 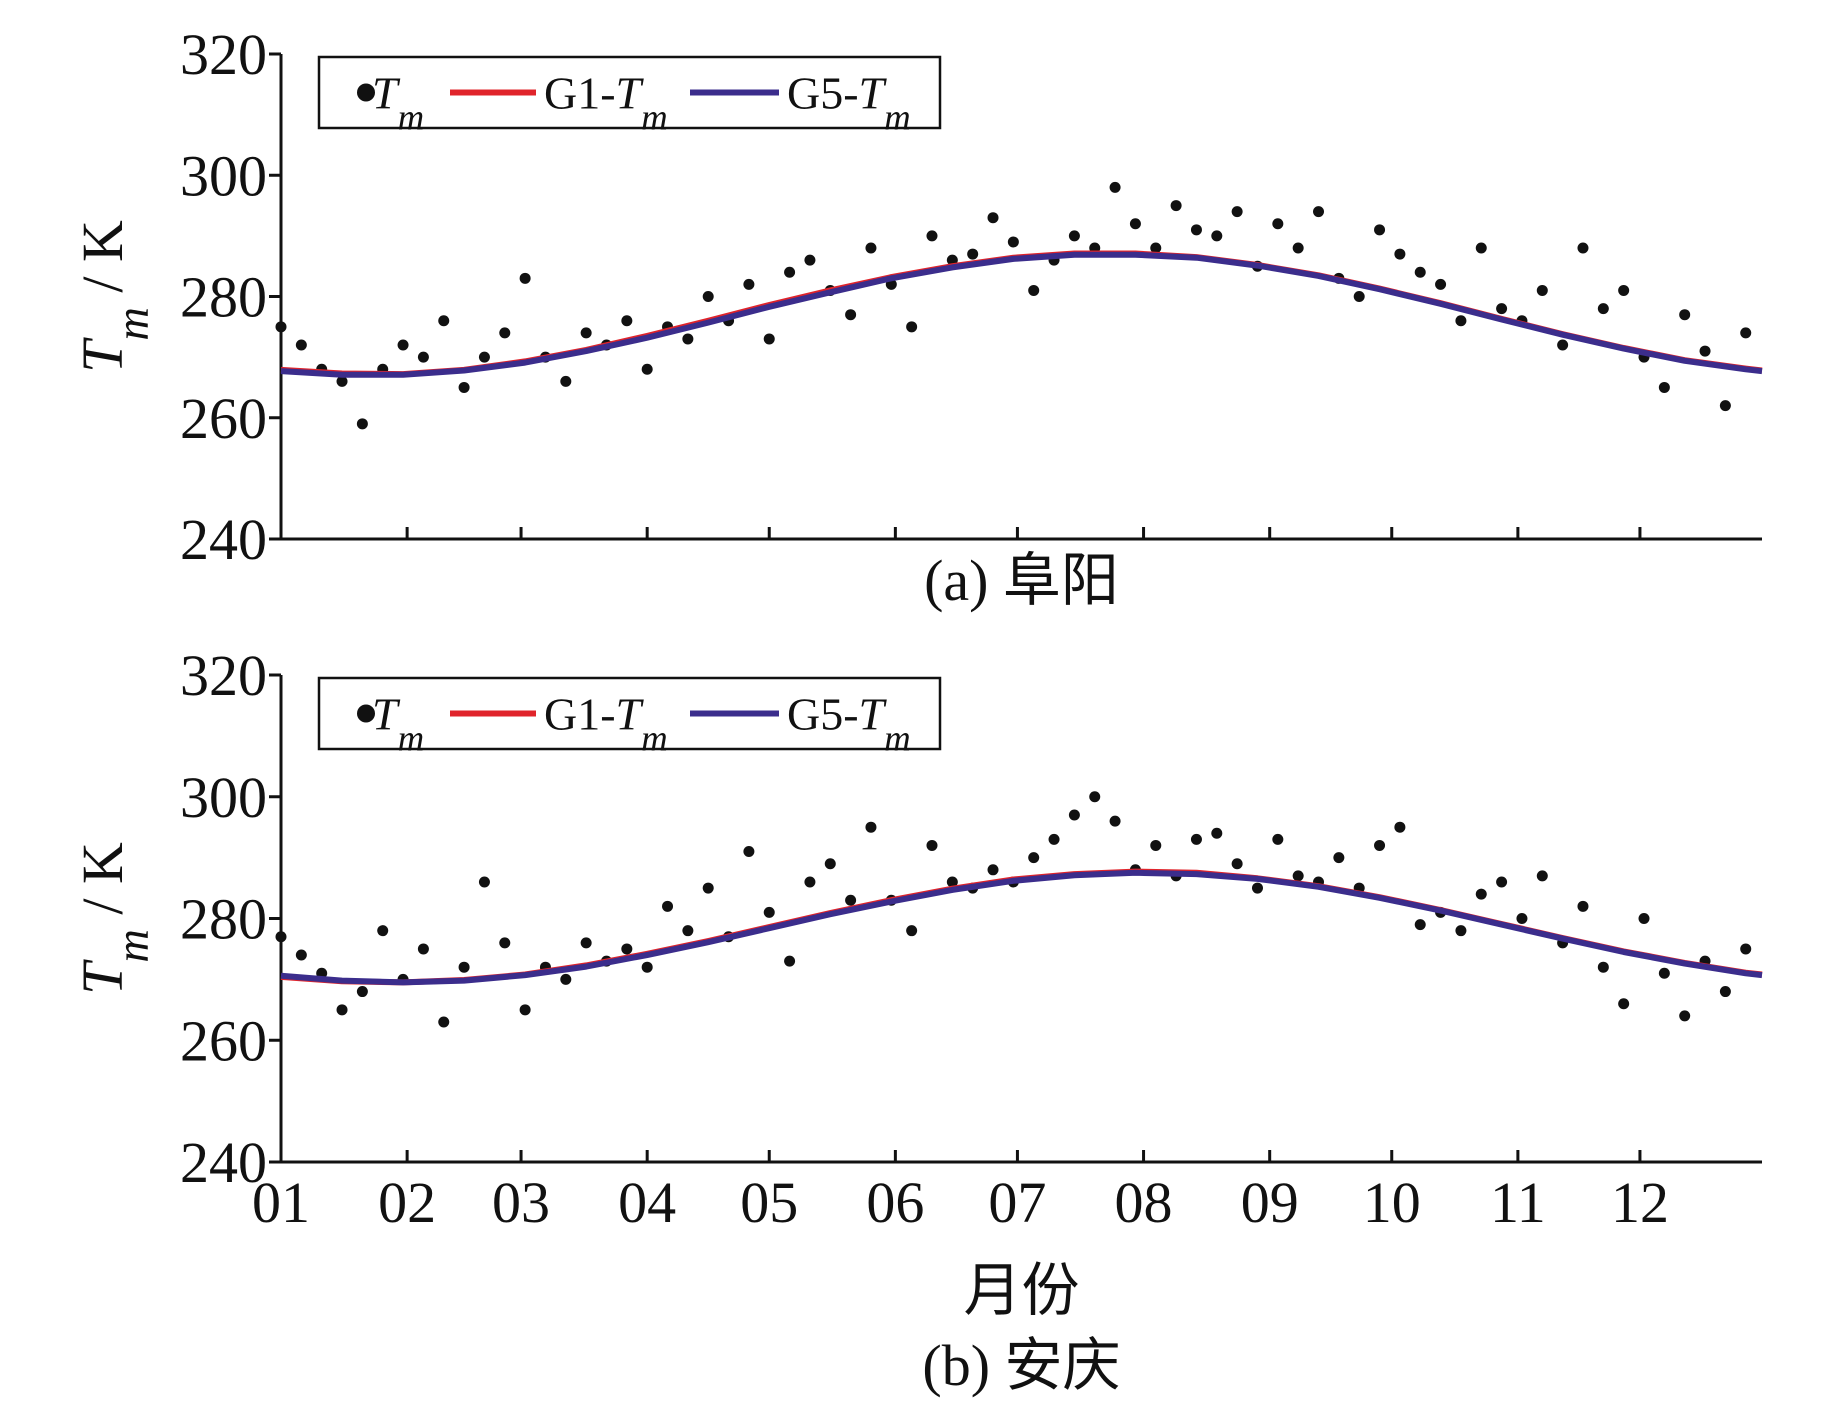 What do you see at coordinates (647, 1202) in the screenshot?
I see `x-tick-label: 04` at bounding box center [647, 1202].